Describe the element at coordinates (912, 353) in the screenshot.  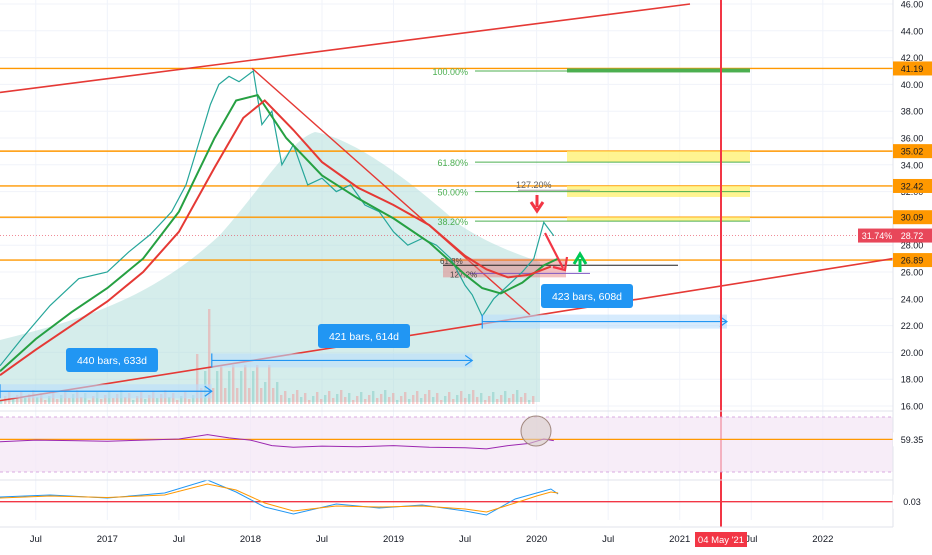
I see `y-tick-label: 20.00` at that location.